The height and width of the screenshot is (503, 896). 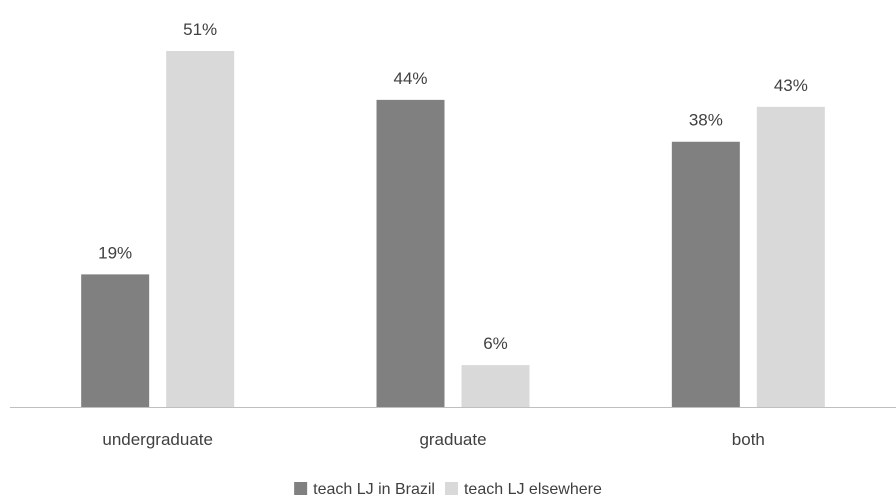 I want to click on x-tick-label-both: both, so click(x=748, y=439).